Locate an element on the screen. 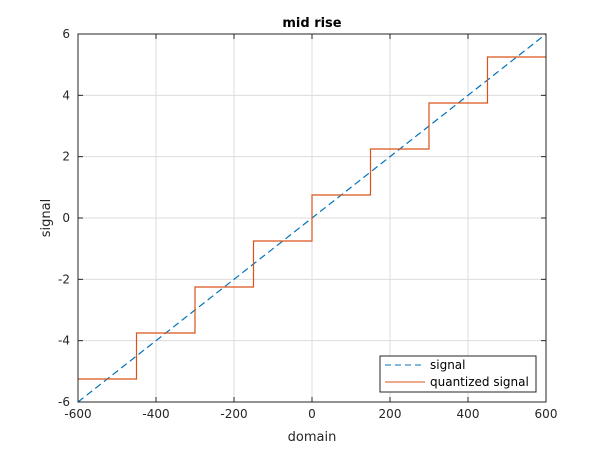 The width and height of the screenshot is (603, 452). legend-box is located at coordinates (458, 374).